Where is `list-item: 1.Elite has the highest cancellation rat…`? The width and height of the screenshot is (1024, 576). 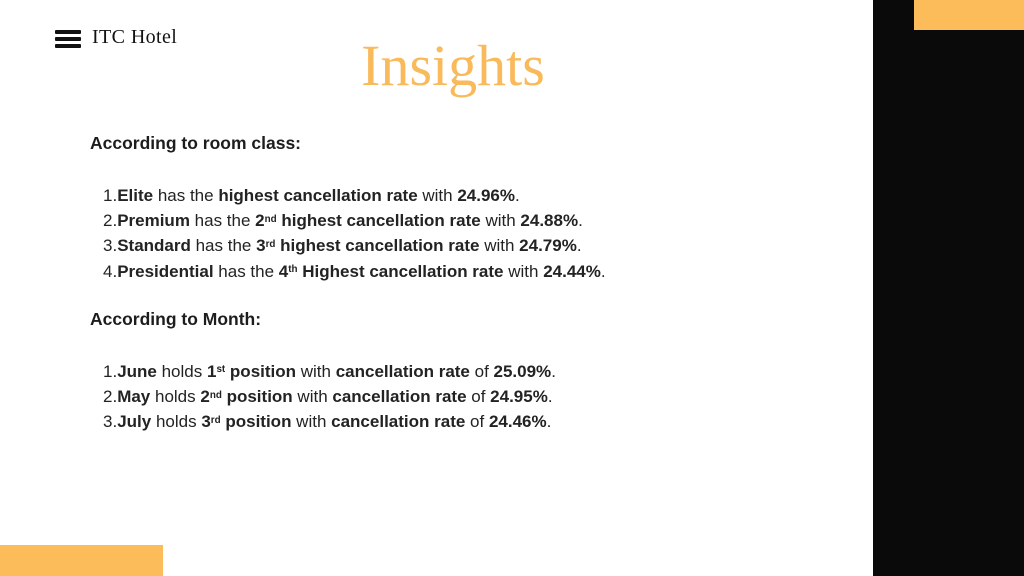 list-item: 1.Elite has the highest cancellation rat… is located at coordinates (446, 195).